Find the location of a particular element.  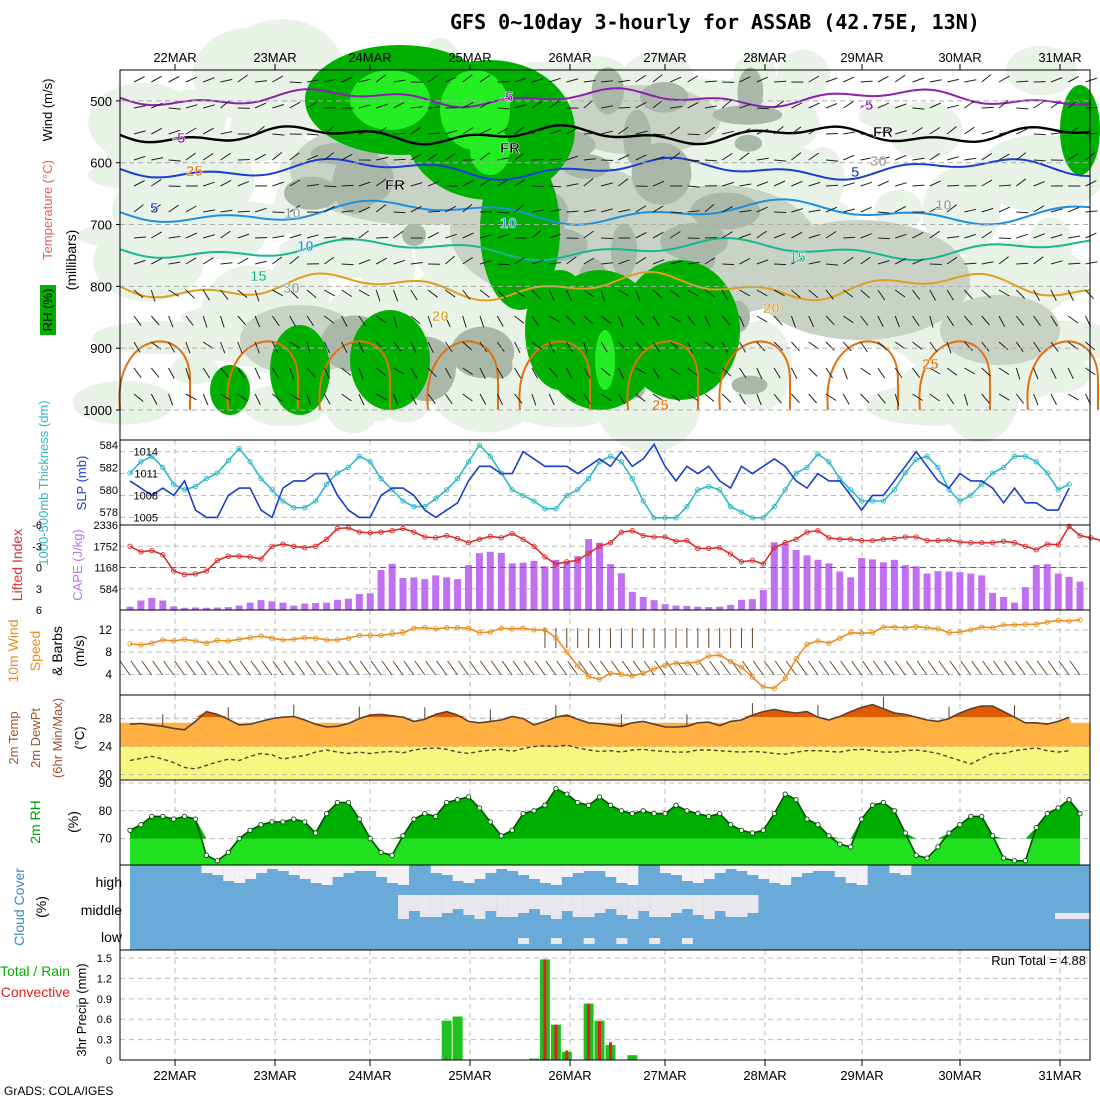

date-label-top: 30MAR is located at coordinates (959, 57).